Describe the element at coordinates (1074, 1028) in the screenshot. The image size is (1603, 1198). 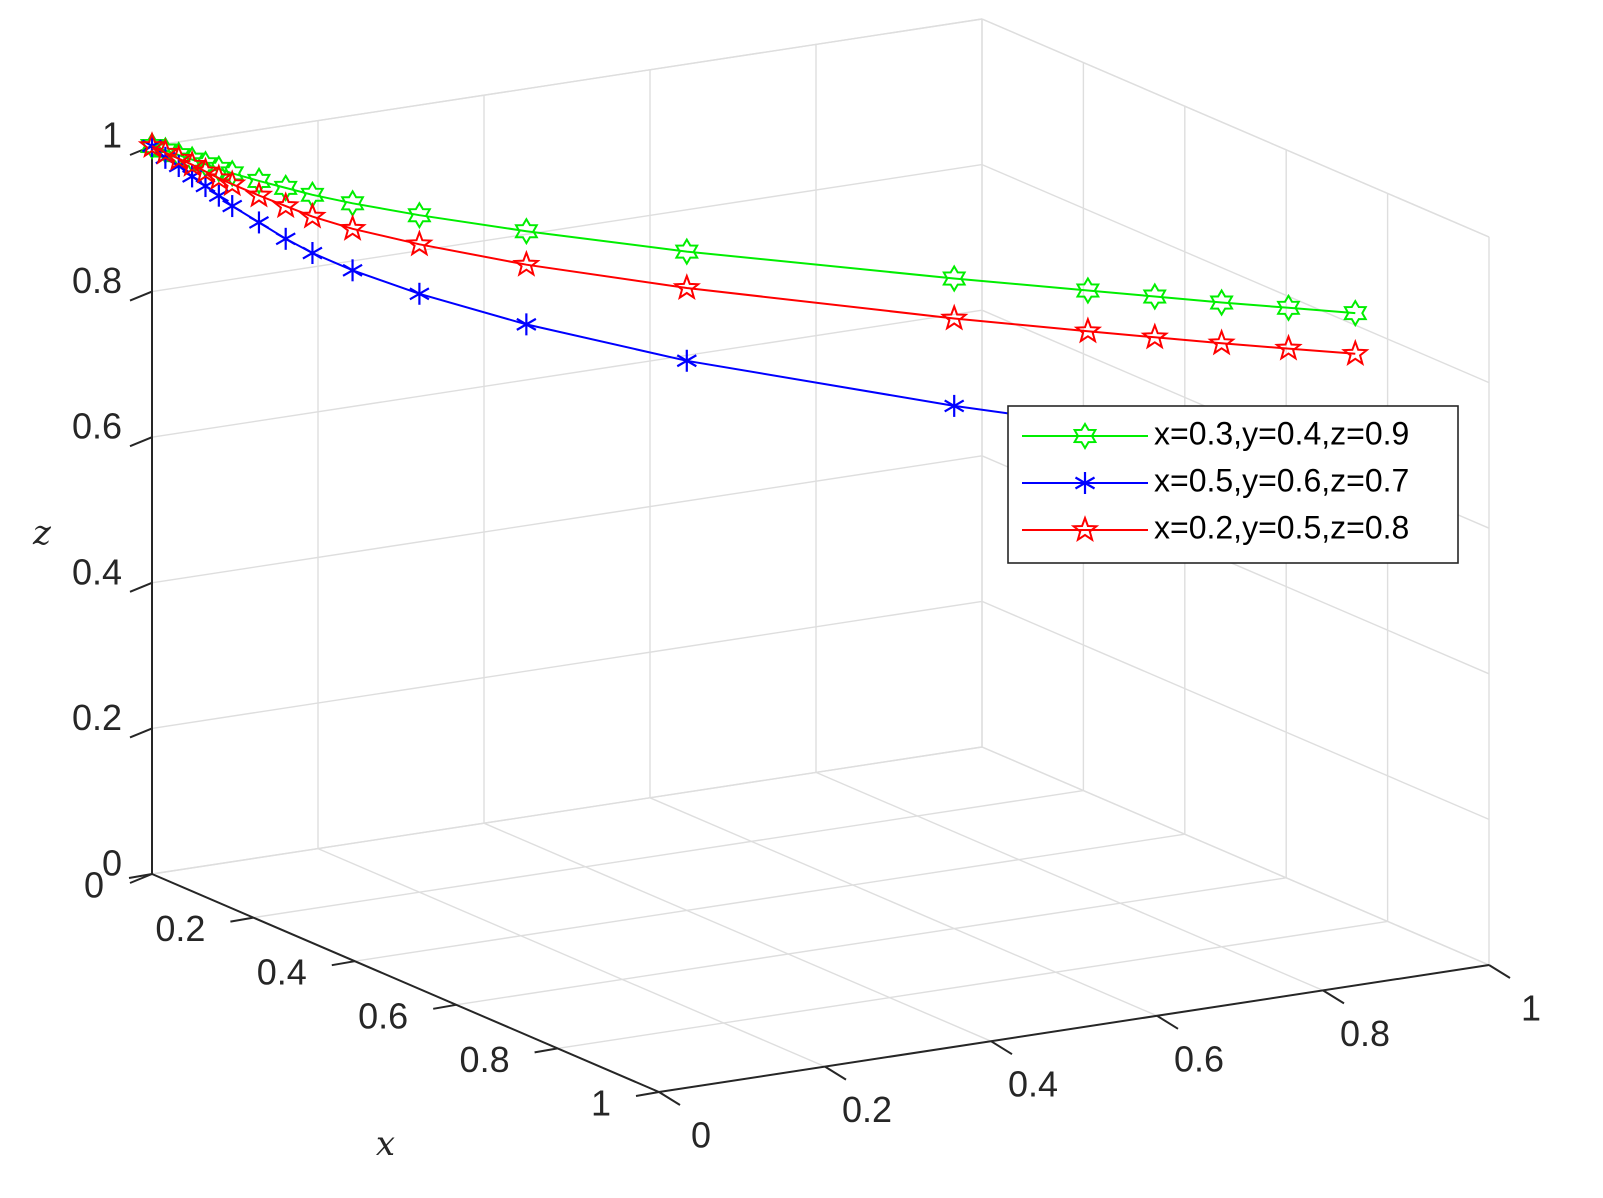
I see `y-axis-line` at that location.